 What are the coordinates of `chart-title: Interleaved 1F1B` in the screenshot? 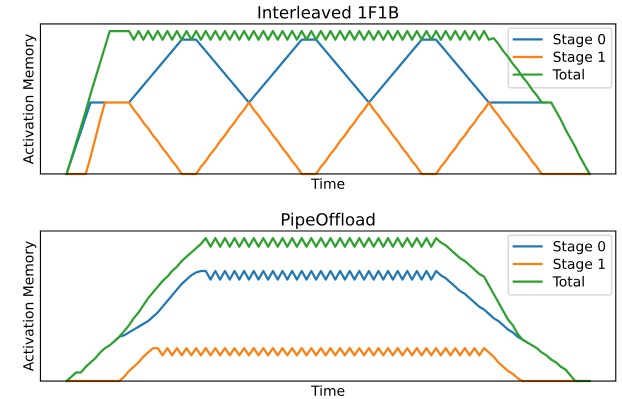 It's located at (328, 12).